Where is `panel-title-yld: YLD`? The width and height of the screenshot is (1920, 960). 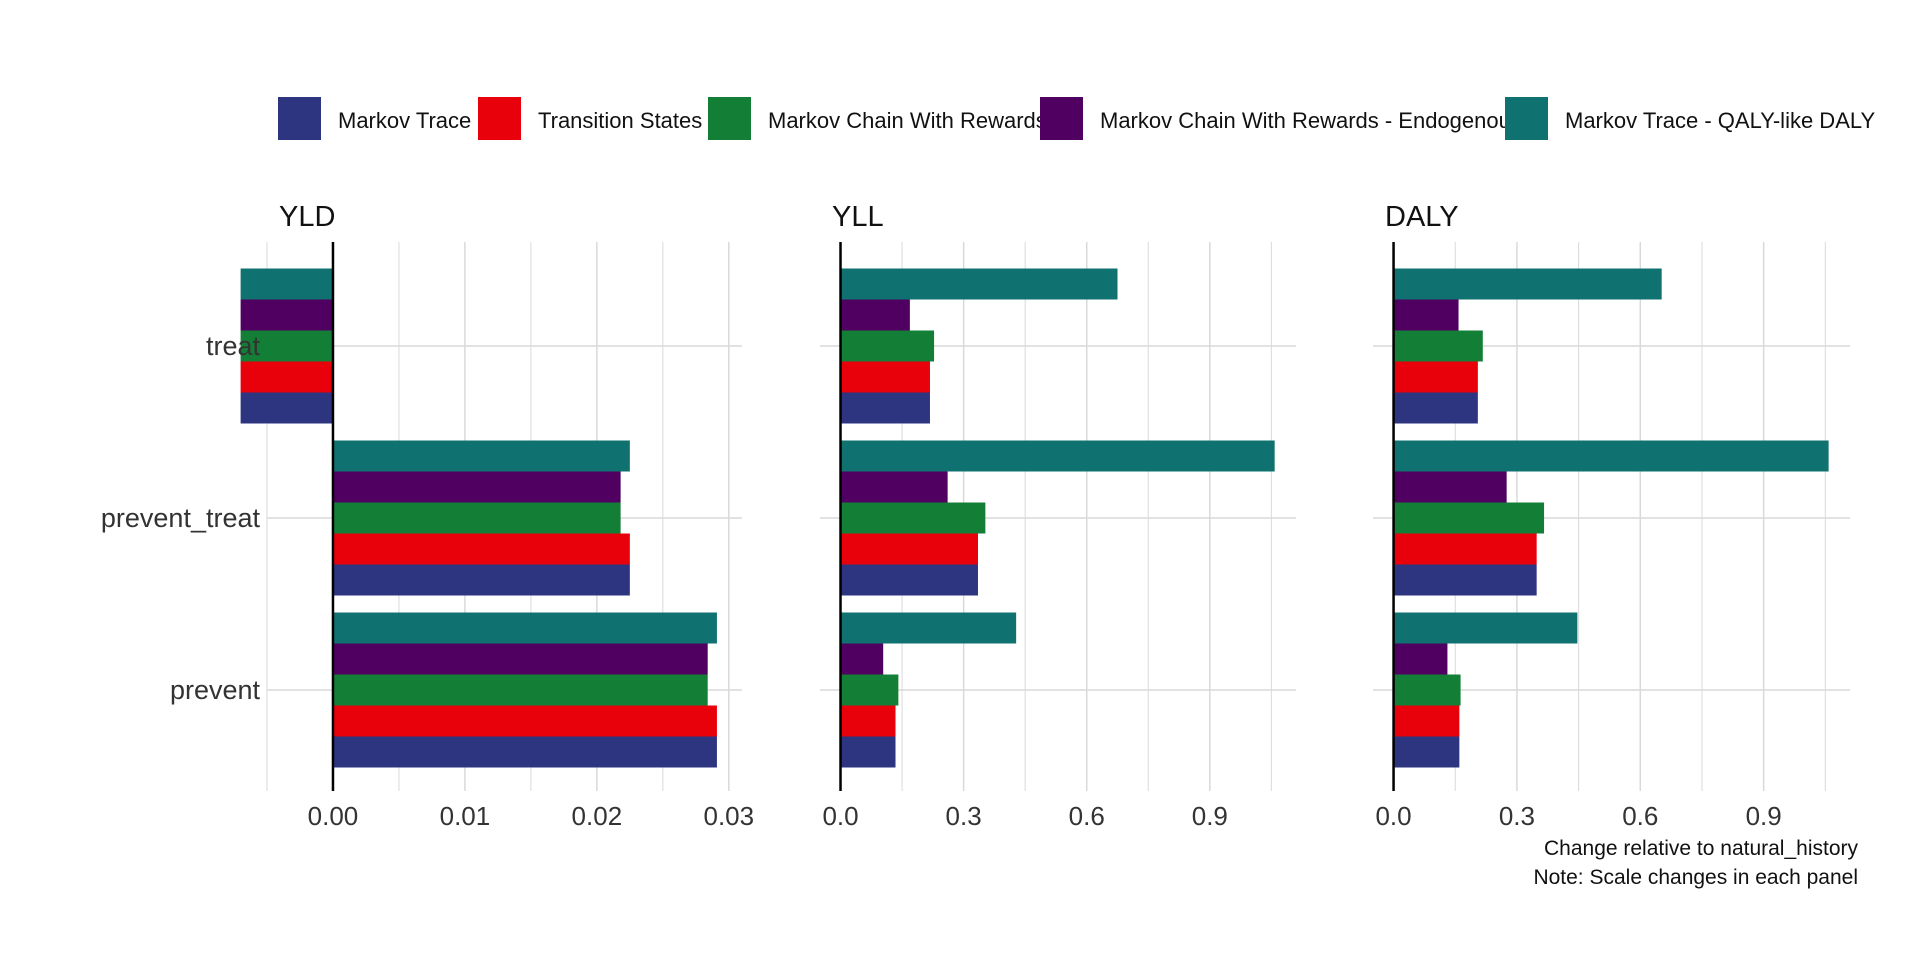
panel-title-yld: YLD is located at coordinates (307, 217).